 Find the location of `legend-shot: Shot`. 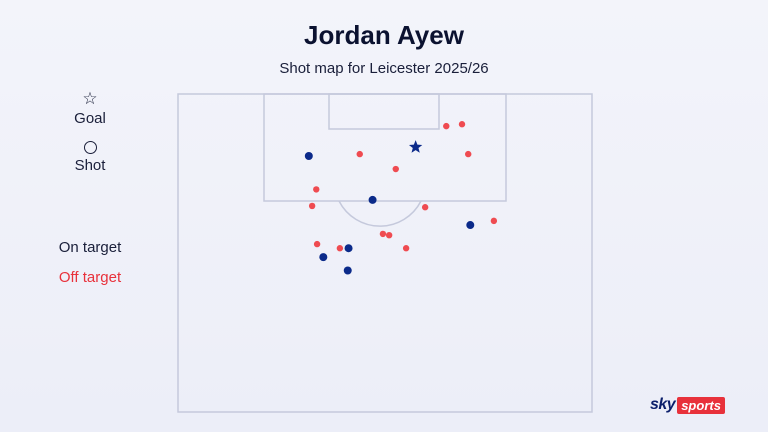

legend-shot: Shot is located at coordinates (90, 156).